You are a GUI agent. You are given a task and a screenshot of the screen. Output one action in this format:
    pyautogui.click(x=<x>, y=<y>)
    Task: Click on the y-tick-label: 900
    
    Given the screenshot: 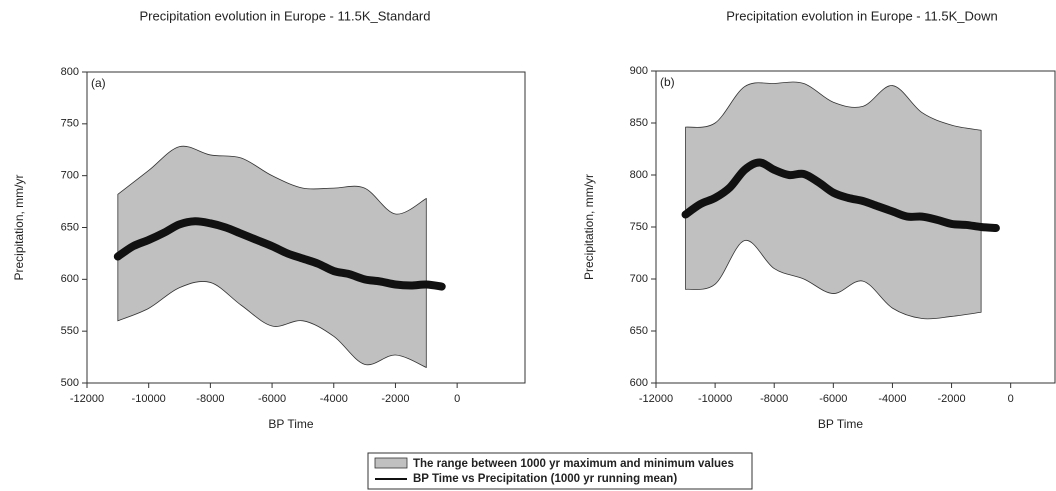 What is the action you would take?
    pyautogui.click(x=639, y=71)
    